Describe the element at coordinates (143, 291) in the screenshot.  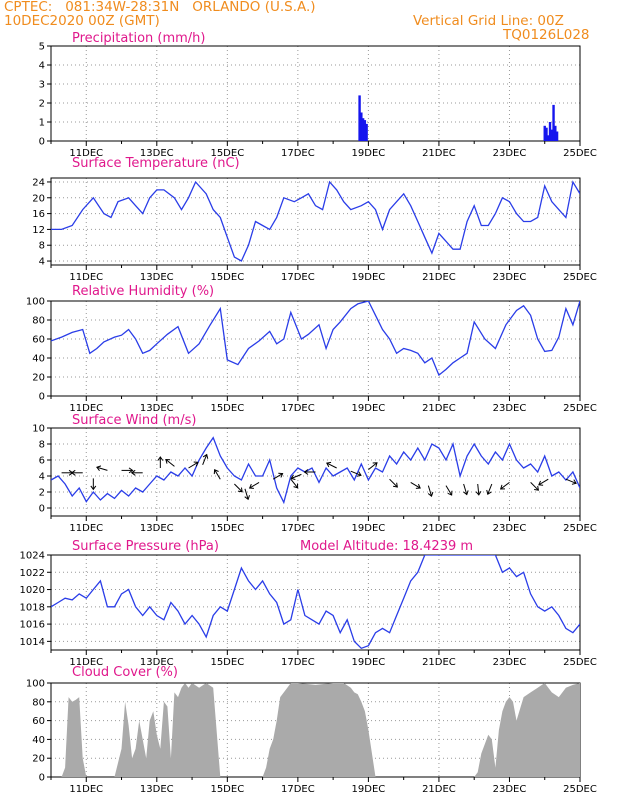
I see `panel-title: Relative Humidity (%)` at that location.